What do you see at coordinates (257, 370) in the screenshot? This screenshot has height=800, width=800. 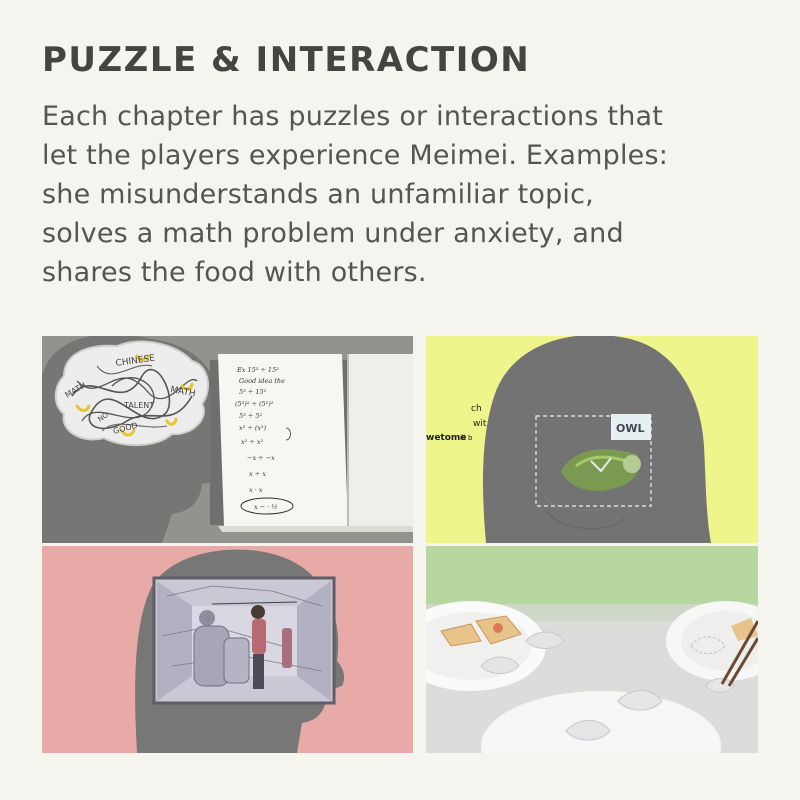 I see `notebook-line: Ex 15³ ÷ 15²` at bounding box center [257, 370].